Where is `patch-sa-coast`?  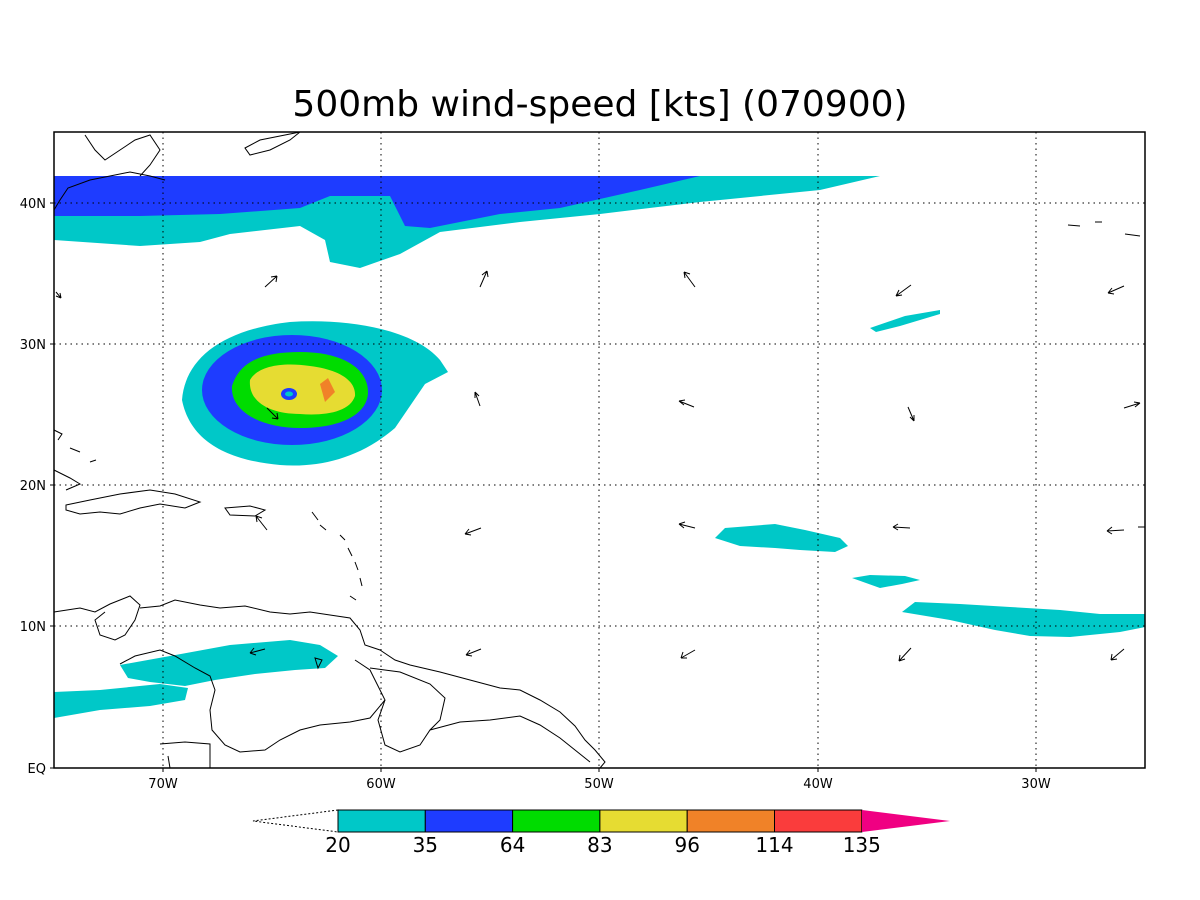 patch-sa-coast is located at coordinates (121, 701).